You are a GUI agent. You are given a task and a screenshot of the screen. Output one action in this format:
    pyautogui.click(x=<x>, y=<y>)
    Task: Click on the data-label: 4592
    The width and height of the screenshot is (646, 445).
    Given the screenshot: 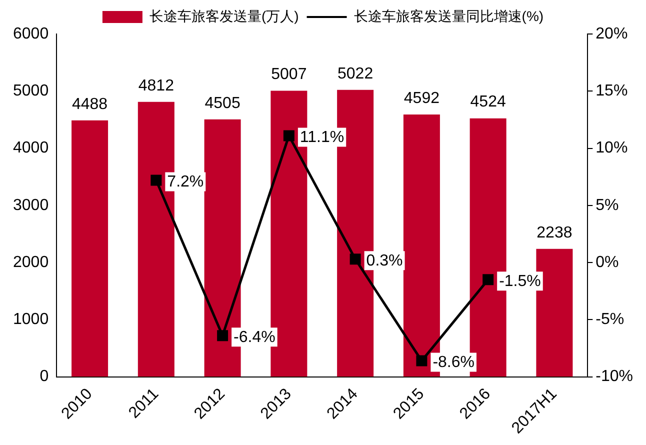 What is the action you would take?
    pyautogui.click(x=422, y=98)
    